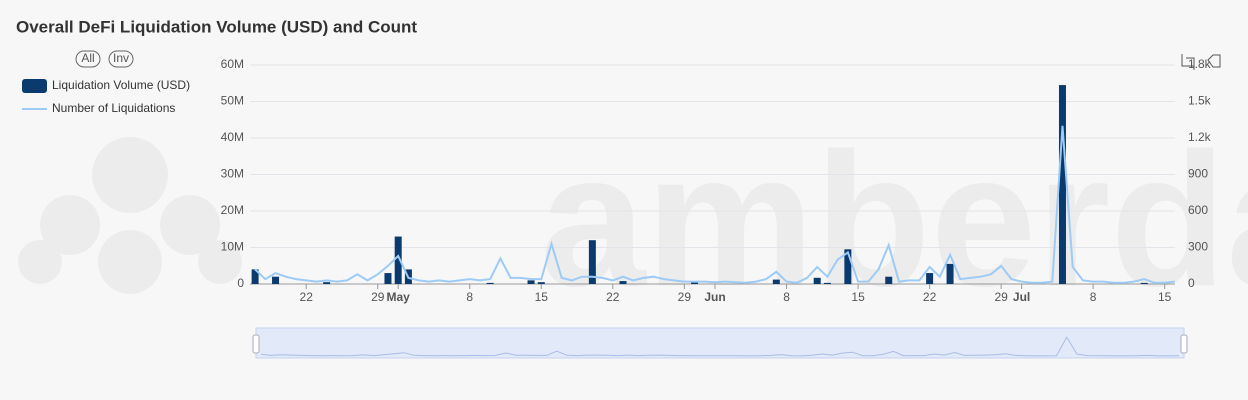 The height and width of the screenshot is (400, 1248). What do you see at coordinates (1198, 174) in the screenshot?
I see `y2-tick-label: 900` at bounding box center [1198, 174].